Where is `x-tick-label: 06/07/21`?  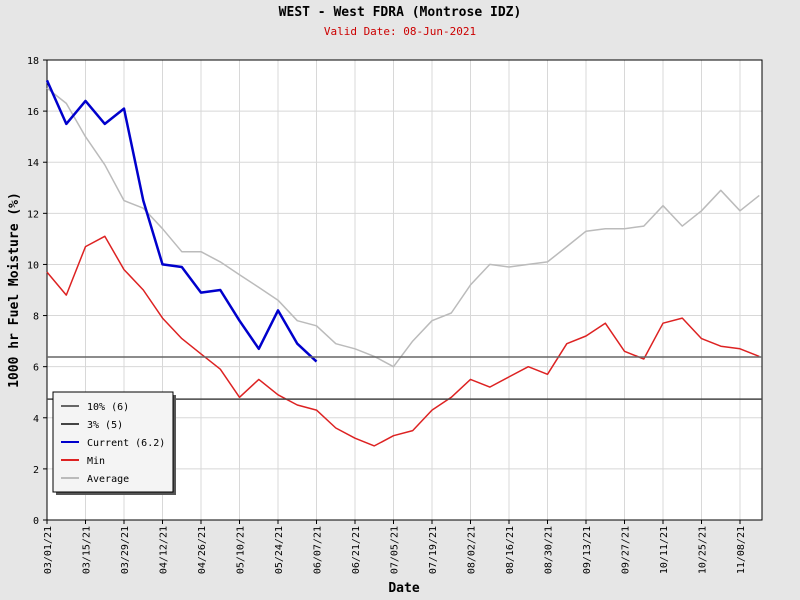 x-tick-label: 06/07/21 is located at coordinates (318, 550).